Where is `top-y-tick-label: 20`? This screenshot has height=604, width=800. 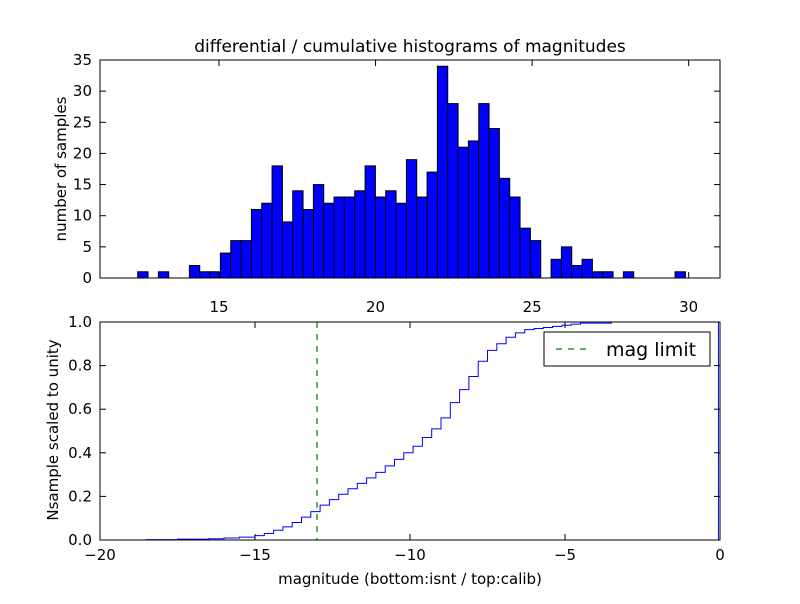
top-y-tick-label: 20 is located at coordinates (82, 153).